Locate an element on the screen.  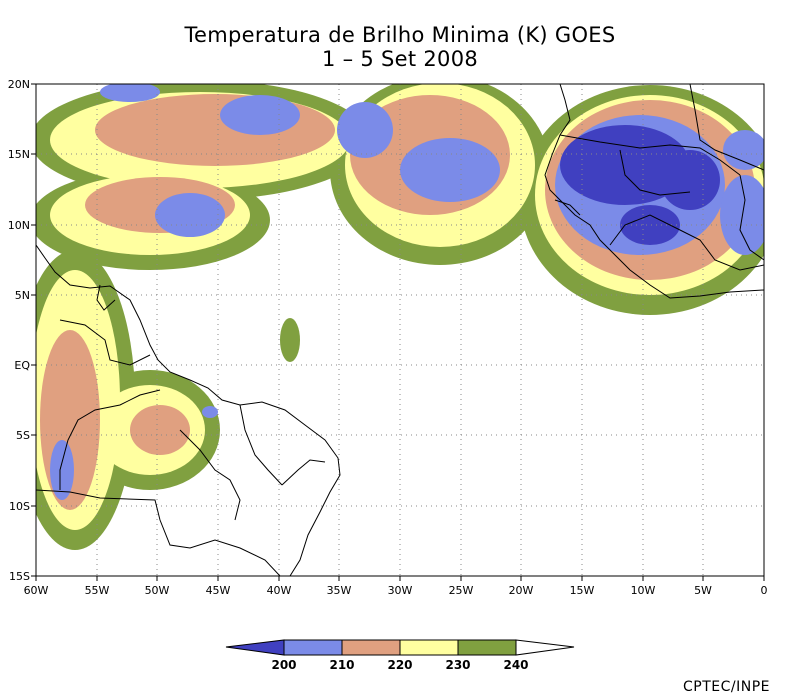
lon-label: 20W is located at coordinates (521, 590).